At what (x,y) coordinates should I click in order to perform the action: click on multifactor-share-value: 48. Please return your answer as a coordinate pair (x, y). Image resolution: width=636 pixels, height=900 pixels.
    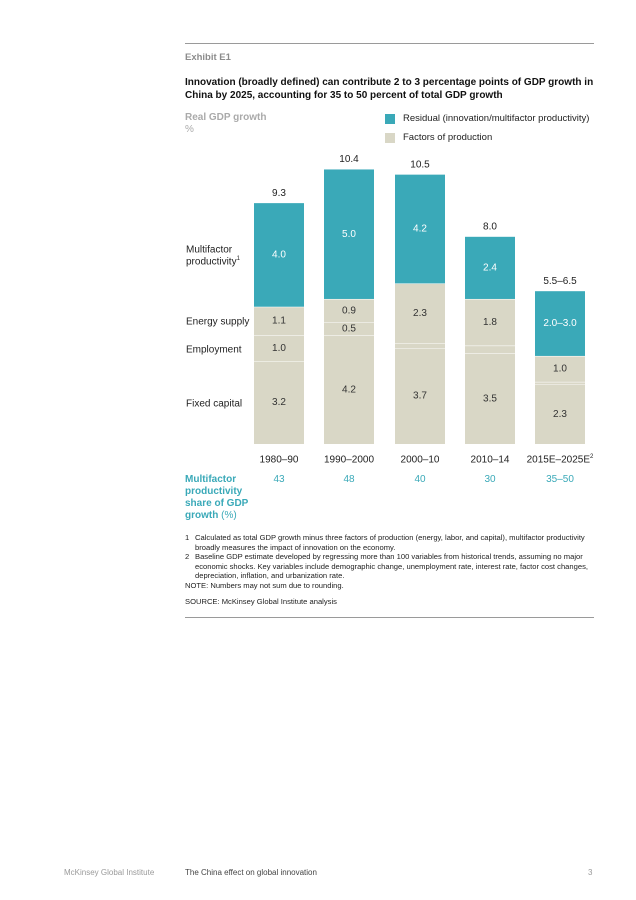
    Looking at the image, I should click on (349, 479).